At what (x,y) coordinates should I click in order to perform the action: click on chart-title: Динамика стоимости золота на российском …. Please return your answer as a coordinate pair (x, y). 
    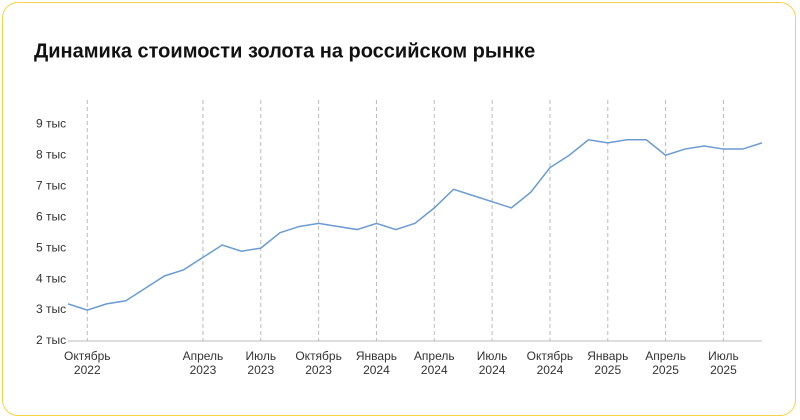
    Looking at the image, I should click on (284, 51).